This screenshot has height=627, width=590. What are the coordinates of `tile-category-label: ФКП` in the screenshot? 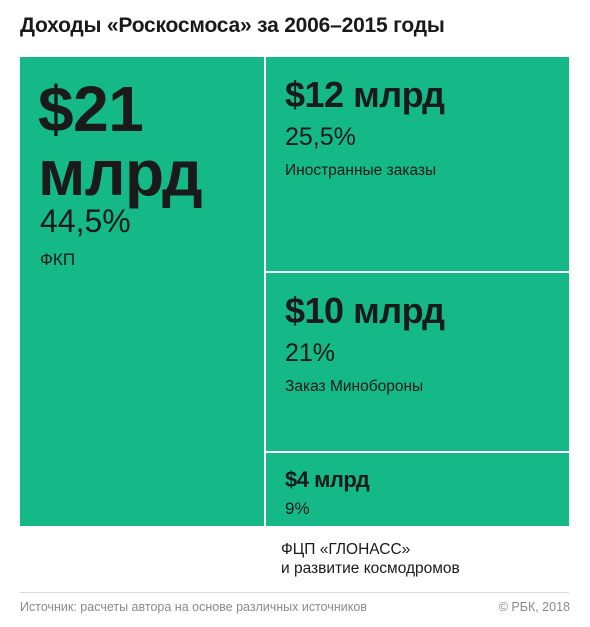 It's located at (58, 259).